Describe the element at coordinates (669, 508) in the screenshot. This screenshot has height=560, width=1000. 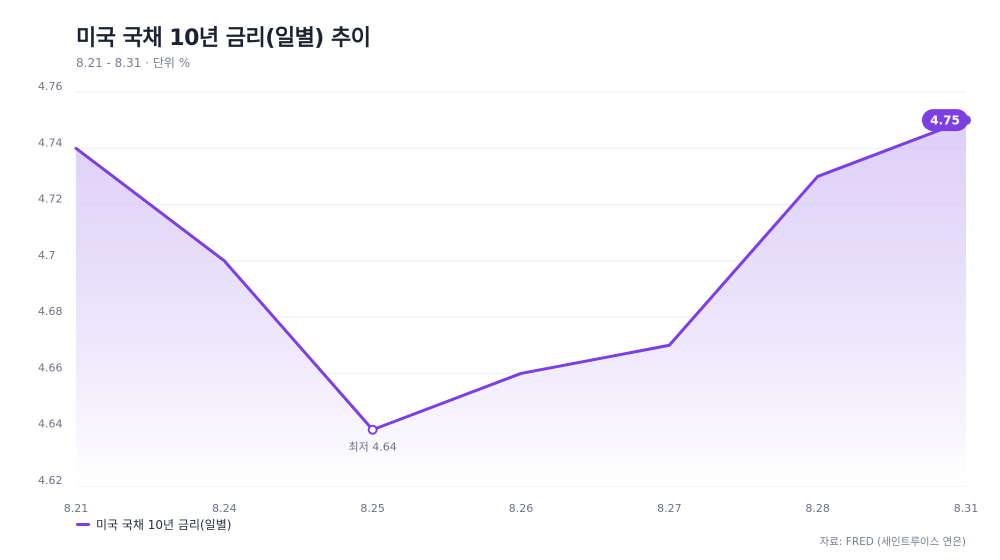
I see `x-tick-label: 8.27` at that location.